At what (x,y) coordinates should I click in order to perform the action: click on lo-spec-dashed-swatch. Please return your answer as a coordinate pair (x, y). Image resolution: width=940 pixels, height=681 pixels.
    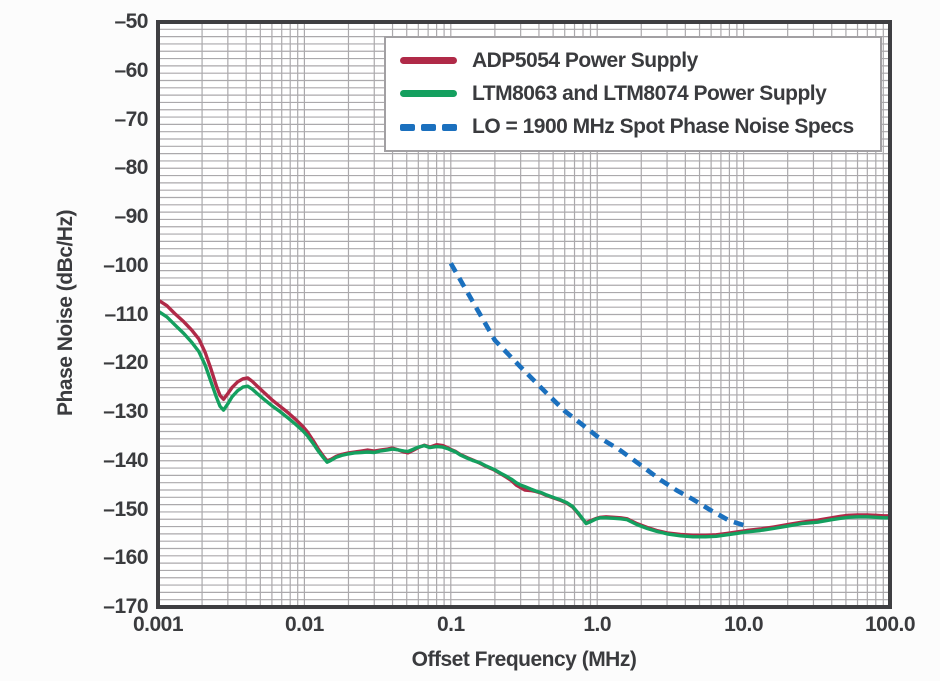
    Looking at the image, I should click on (428, 127).